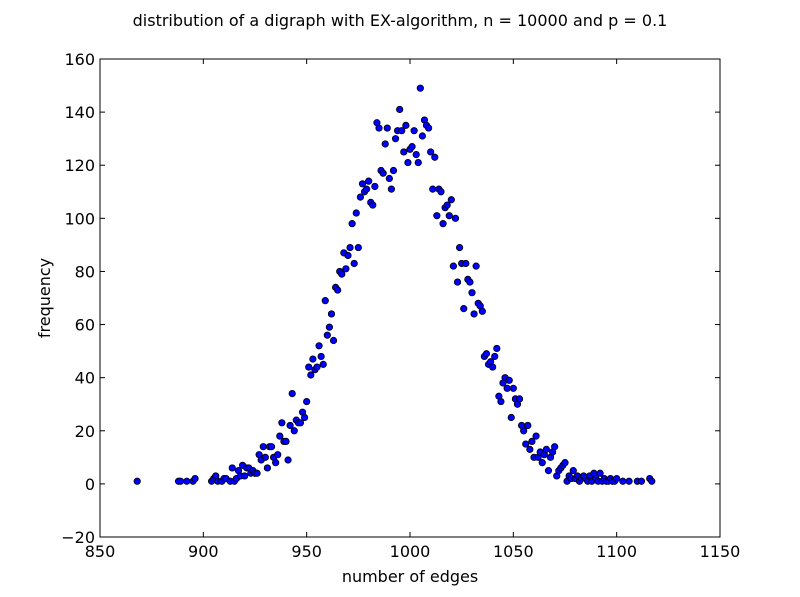 Image resolution: width=800 pixels, height=597 pixels. What do you see at coordinates (78, 537) in the screenshot?
I see `y-tick-label: −20` at bounding box center [78, 537].